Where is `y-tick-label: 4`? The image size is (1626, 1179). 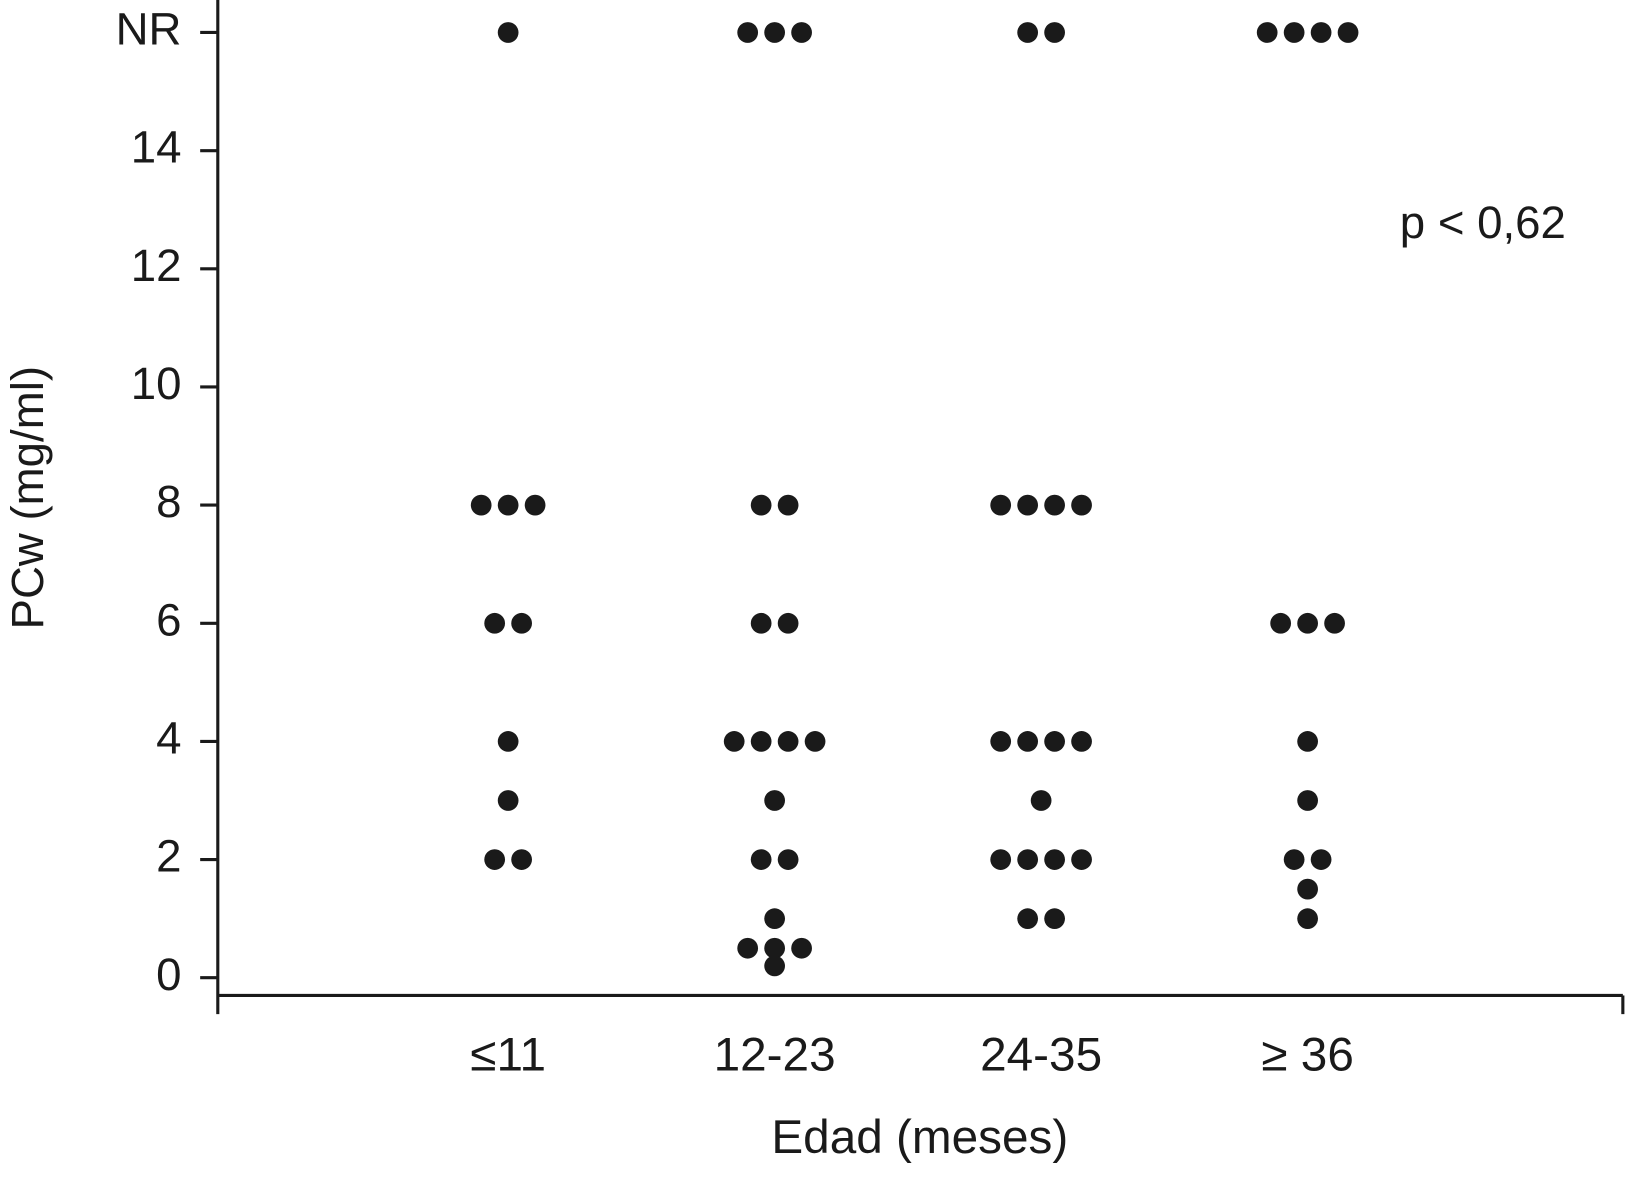 y-tick-label: 4 is located at coordinates (168, 737).